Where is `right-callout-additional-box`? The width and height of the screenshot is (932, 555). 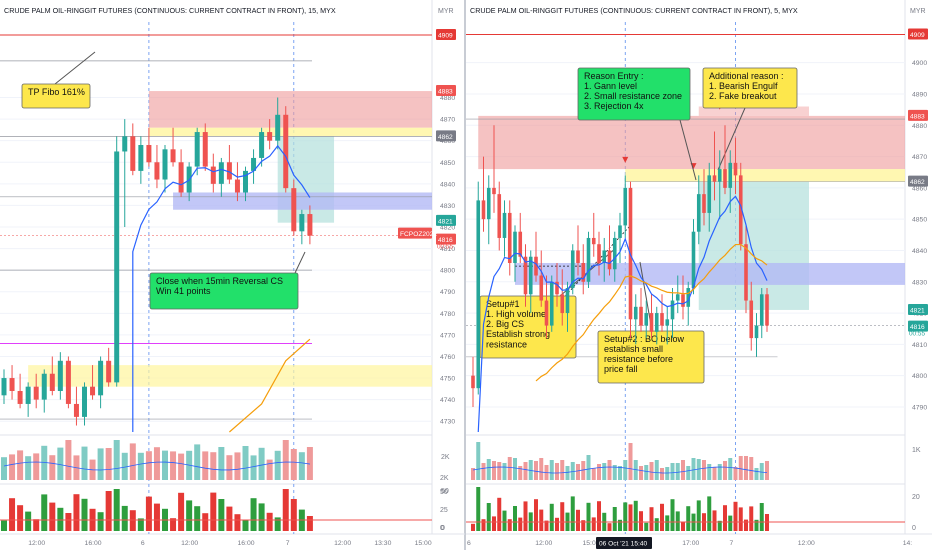 right-callout-additional-box is located at coordinates (750, 88).